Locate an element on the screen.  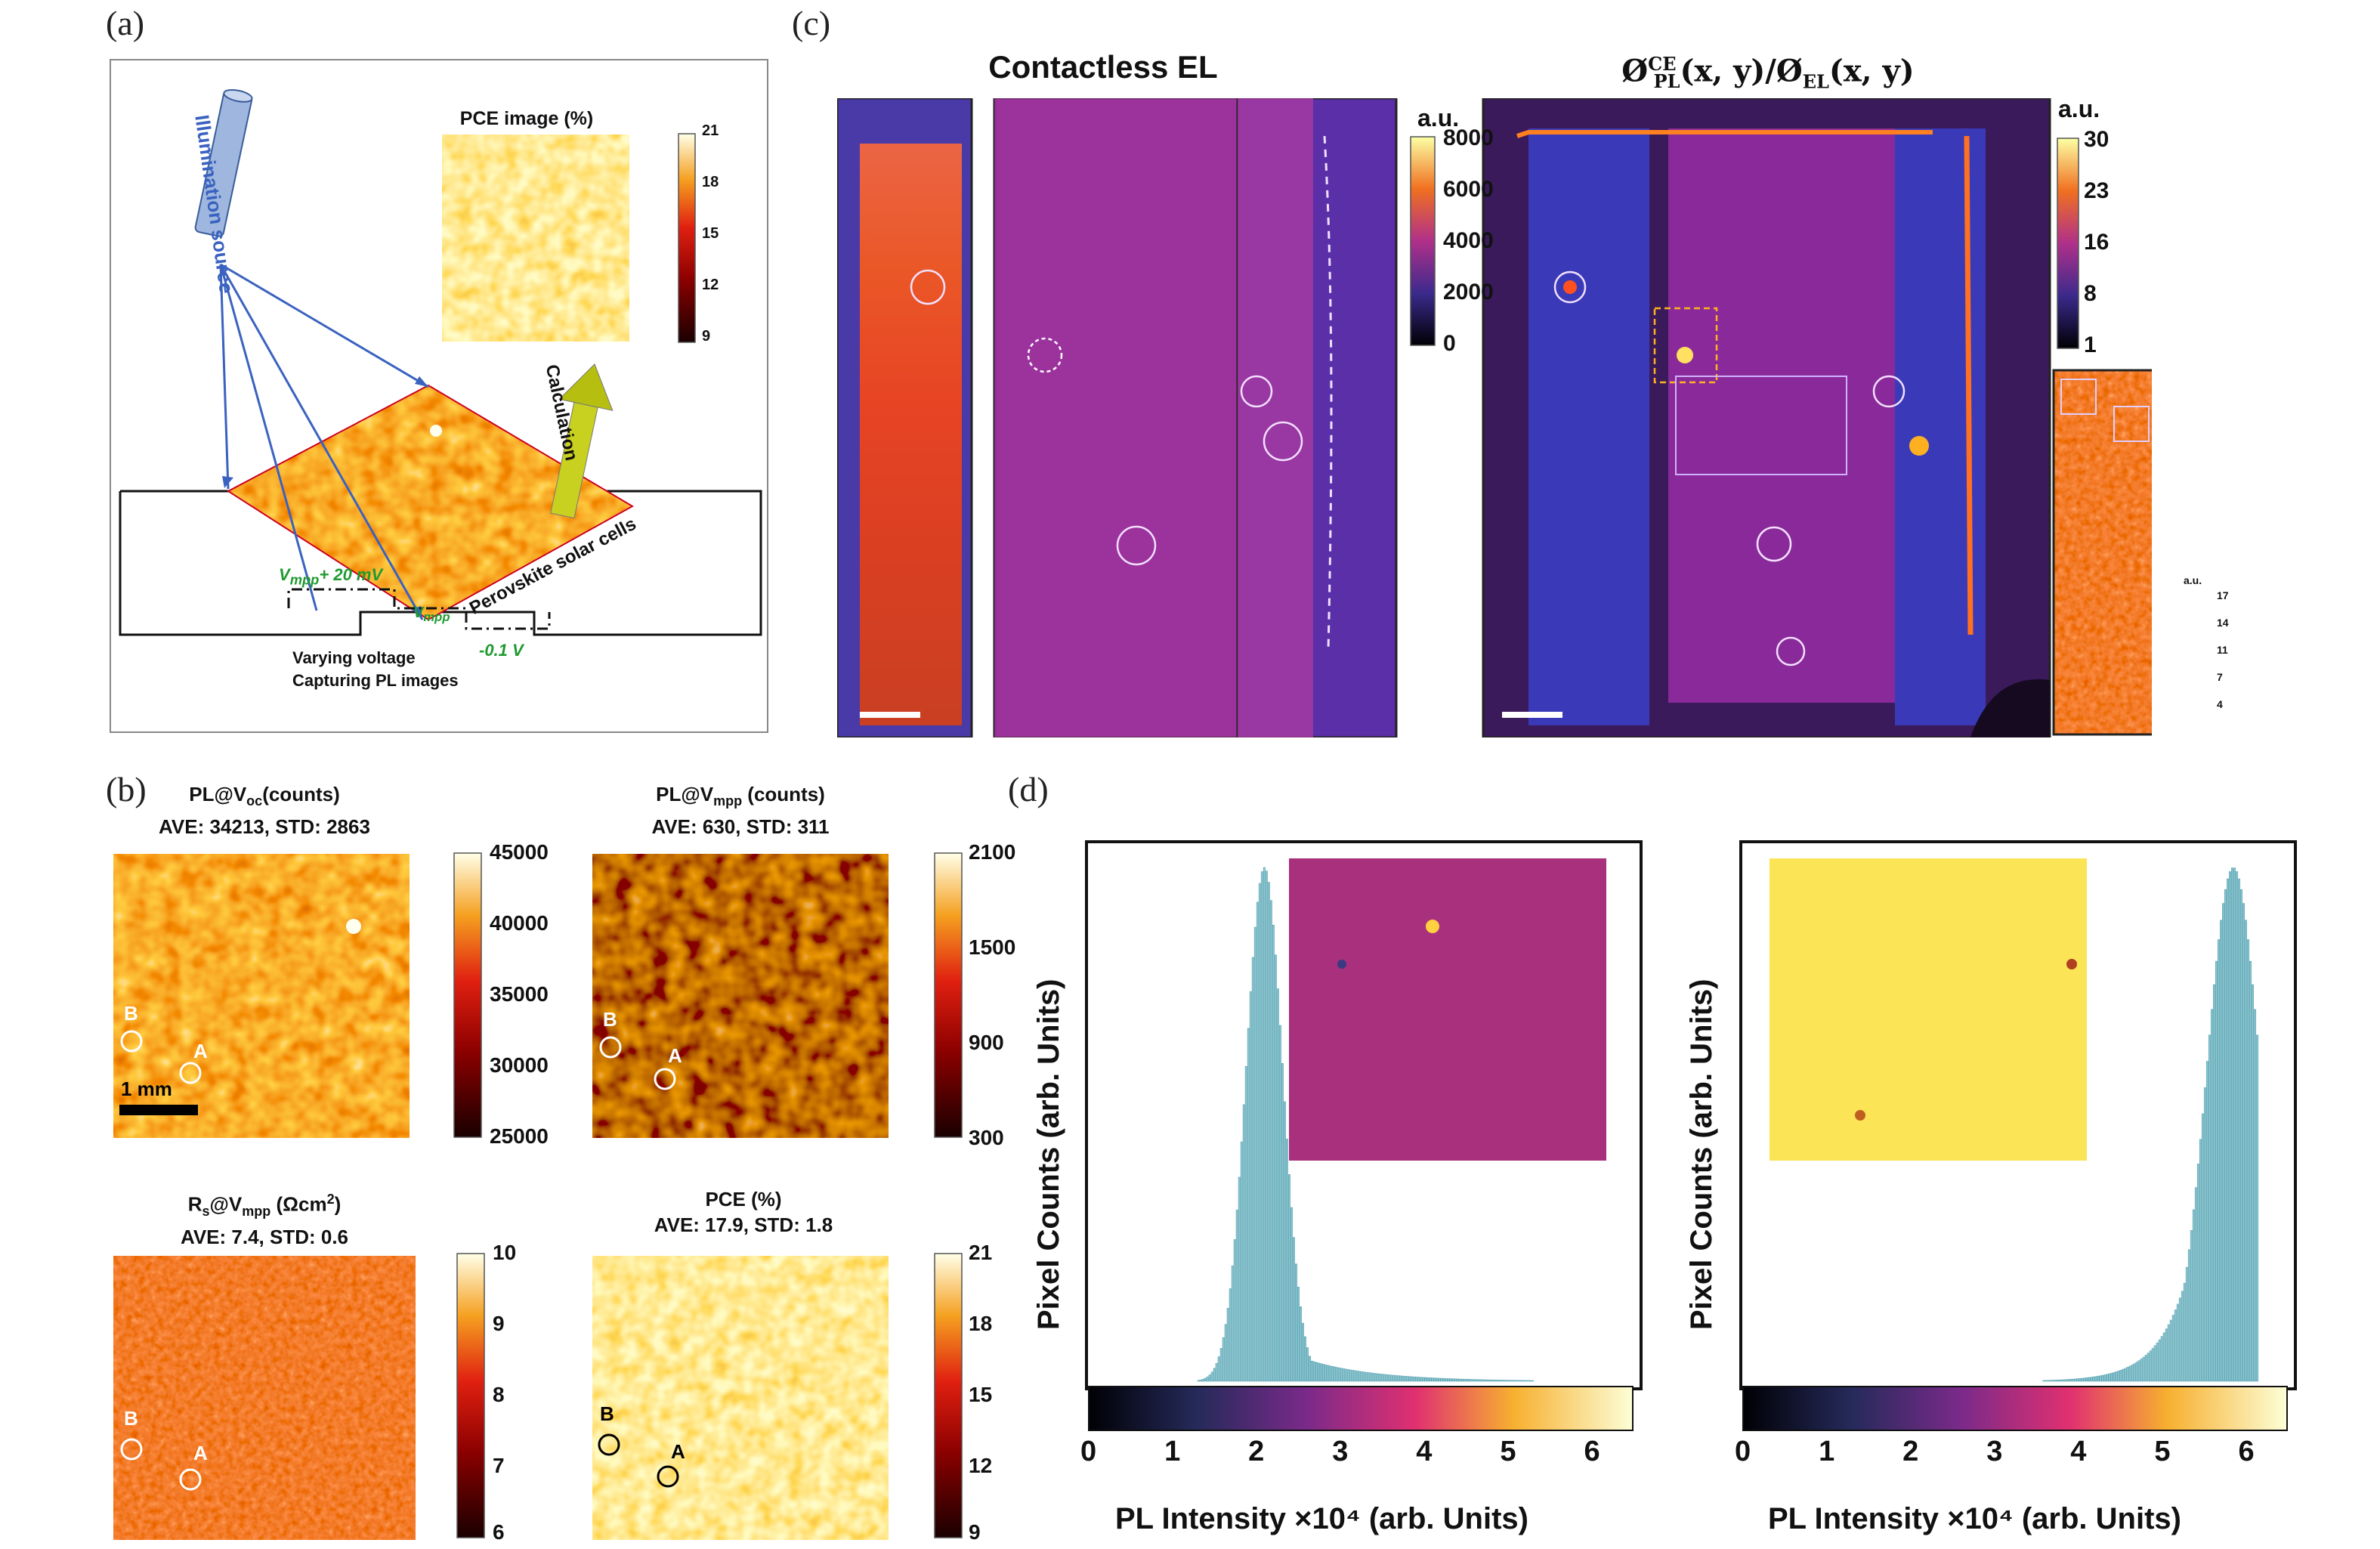
histogram-xtick: 3 is located at coordinates (1994, 1452).